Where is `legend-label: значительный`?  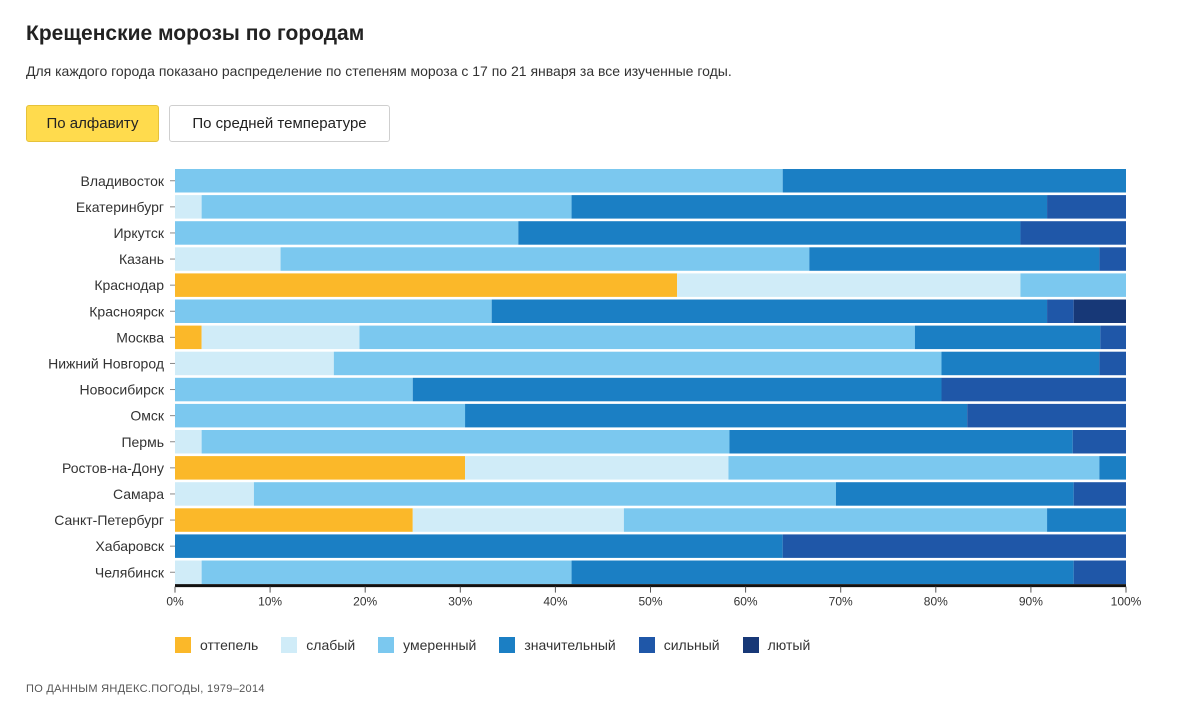 legend-label: значительный is located at coordinates (570, 645).